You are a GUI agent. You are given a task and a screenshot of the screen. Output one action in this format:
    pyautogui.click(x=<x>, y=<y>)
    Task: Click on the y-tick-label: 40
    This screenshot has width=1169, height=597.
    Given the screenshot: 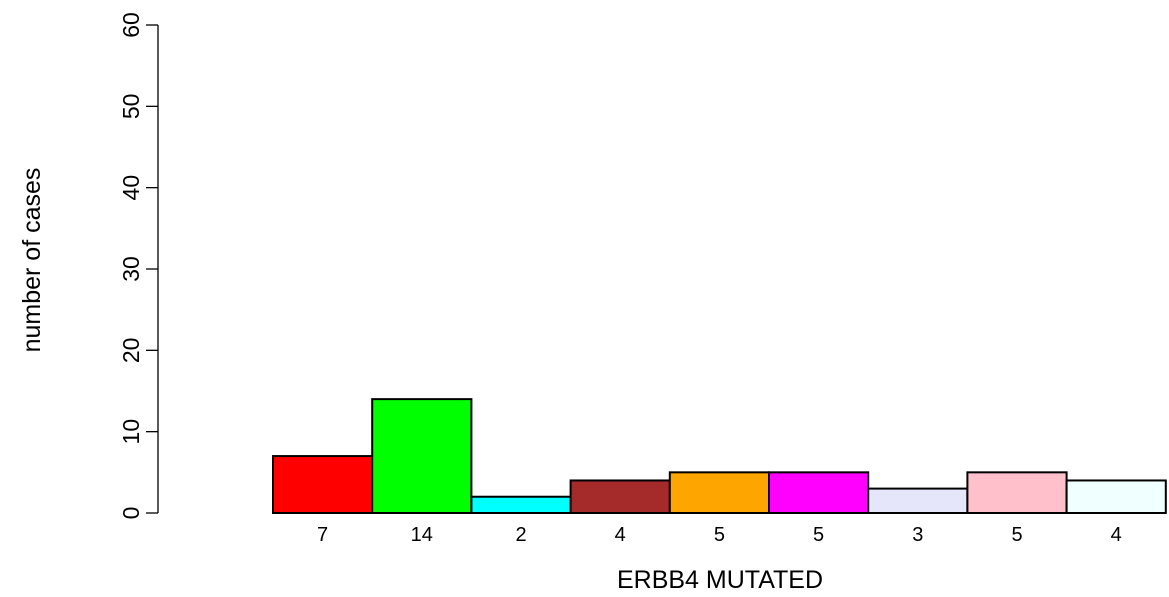 What is the action you would take?
    pyautogui.click(x=131, y=188)
    